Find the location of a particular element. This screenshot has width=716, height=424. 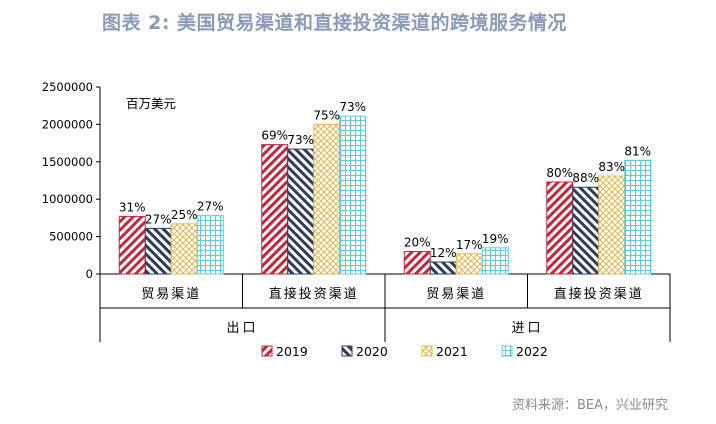

data-label: 69% is located at coordinates (274, 136).